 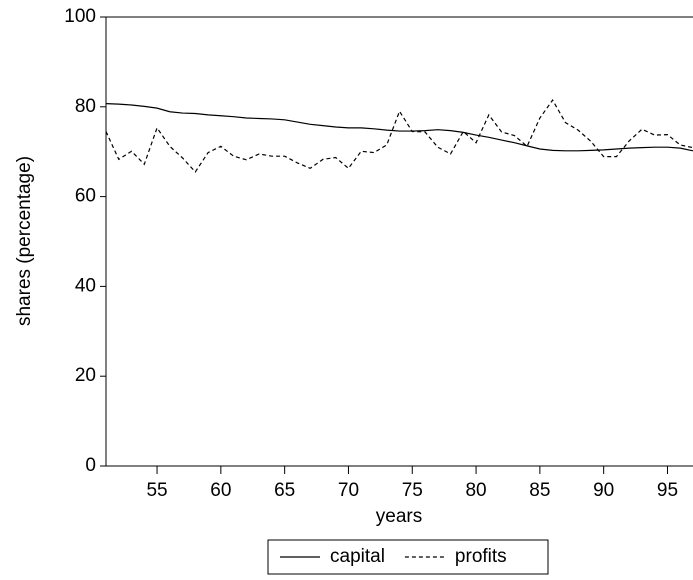 What do you see at coordinates (603, 490) in the screenshot?
I see `x-tick-label: 90` at bounding box center [603, 490].